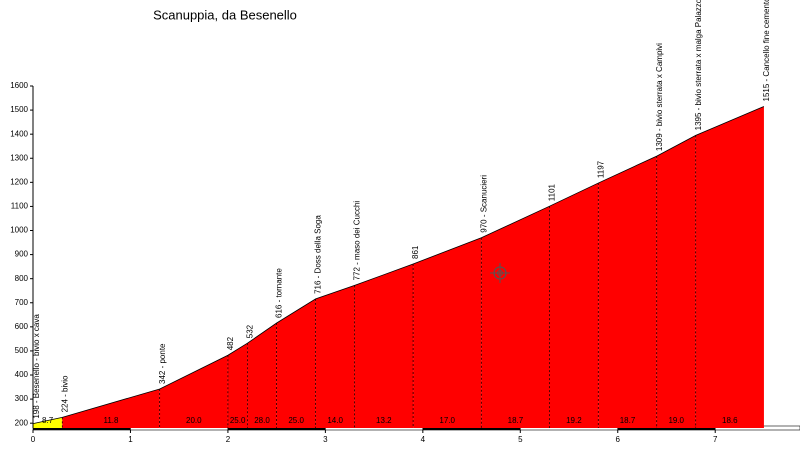 The height and width of the screenshot is (453, 800). What do you see at coordinates (22, 278) in the screenshot?
I see `y-tick-label: 800` at bounding box center [22, 278].